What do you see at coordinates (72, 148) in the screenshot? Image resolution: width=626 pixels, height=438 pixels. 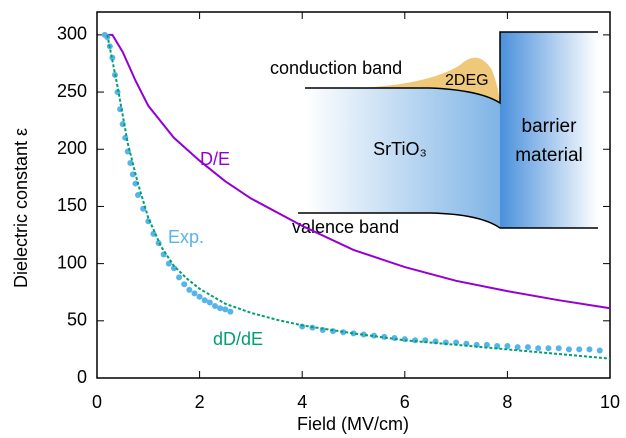 I see `y-tick-label: 200` at bounding box center [72, 148].